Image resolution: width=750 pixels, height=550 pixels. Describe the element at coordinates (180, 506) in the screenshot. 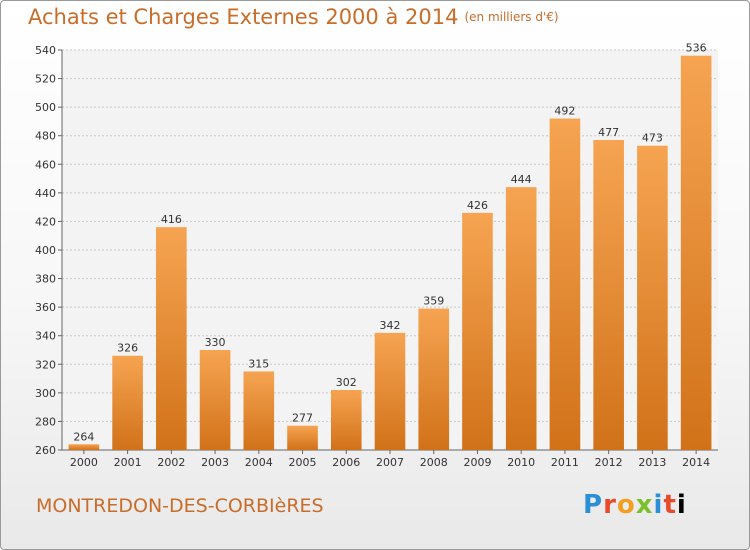

I see `commune-name: MONTREDON-DES-CORBIèRES` at that location.